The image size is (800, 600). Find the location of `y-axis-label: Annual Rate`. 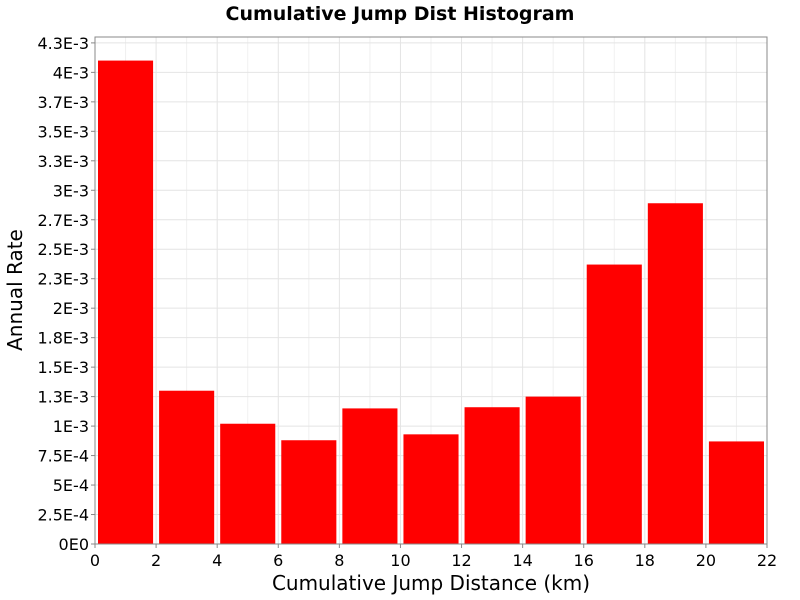

y-axis-label: Annual Rate is located at coordinates (15, 290).